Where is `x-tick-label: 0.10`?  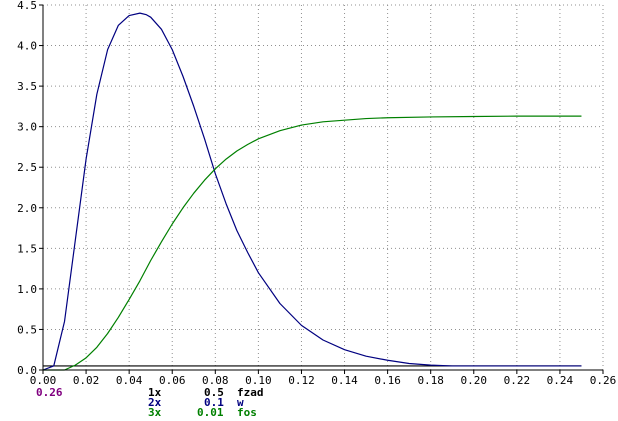 x-tick-label: 0.10 is located at coordinates (258, 380).